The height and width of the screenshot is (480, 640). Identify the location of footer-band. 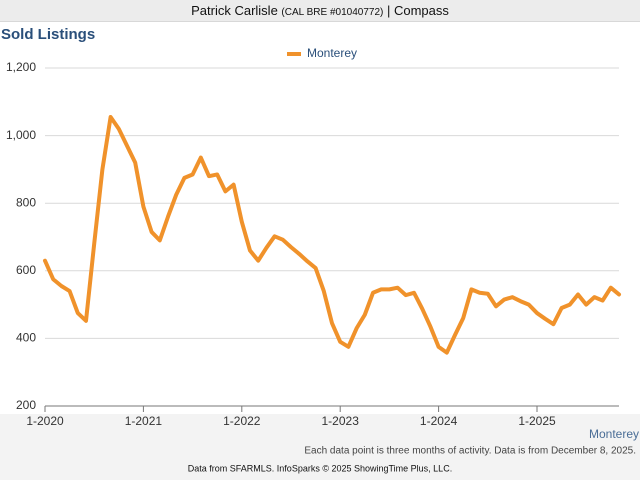
(320, 447).